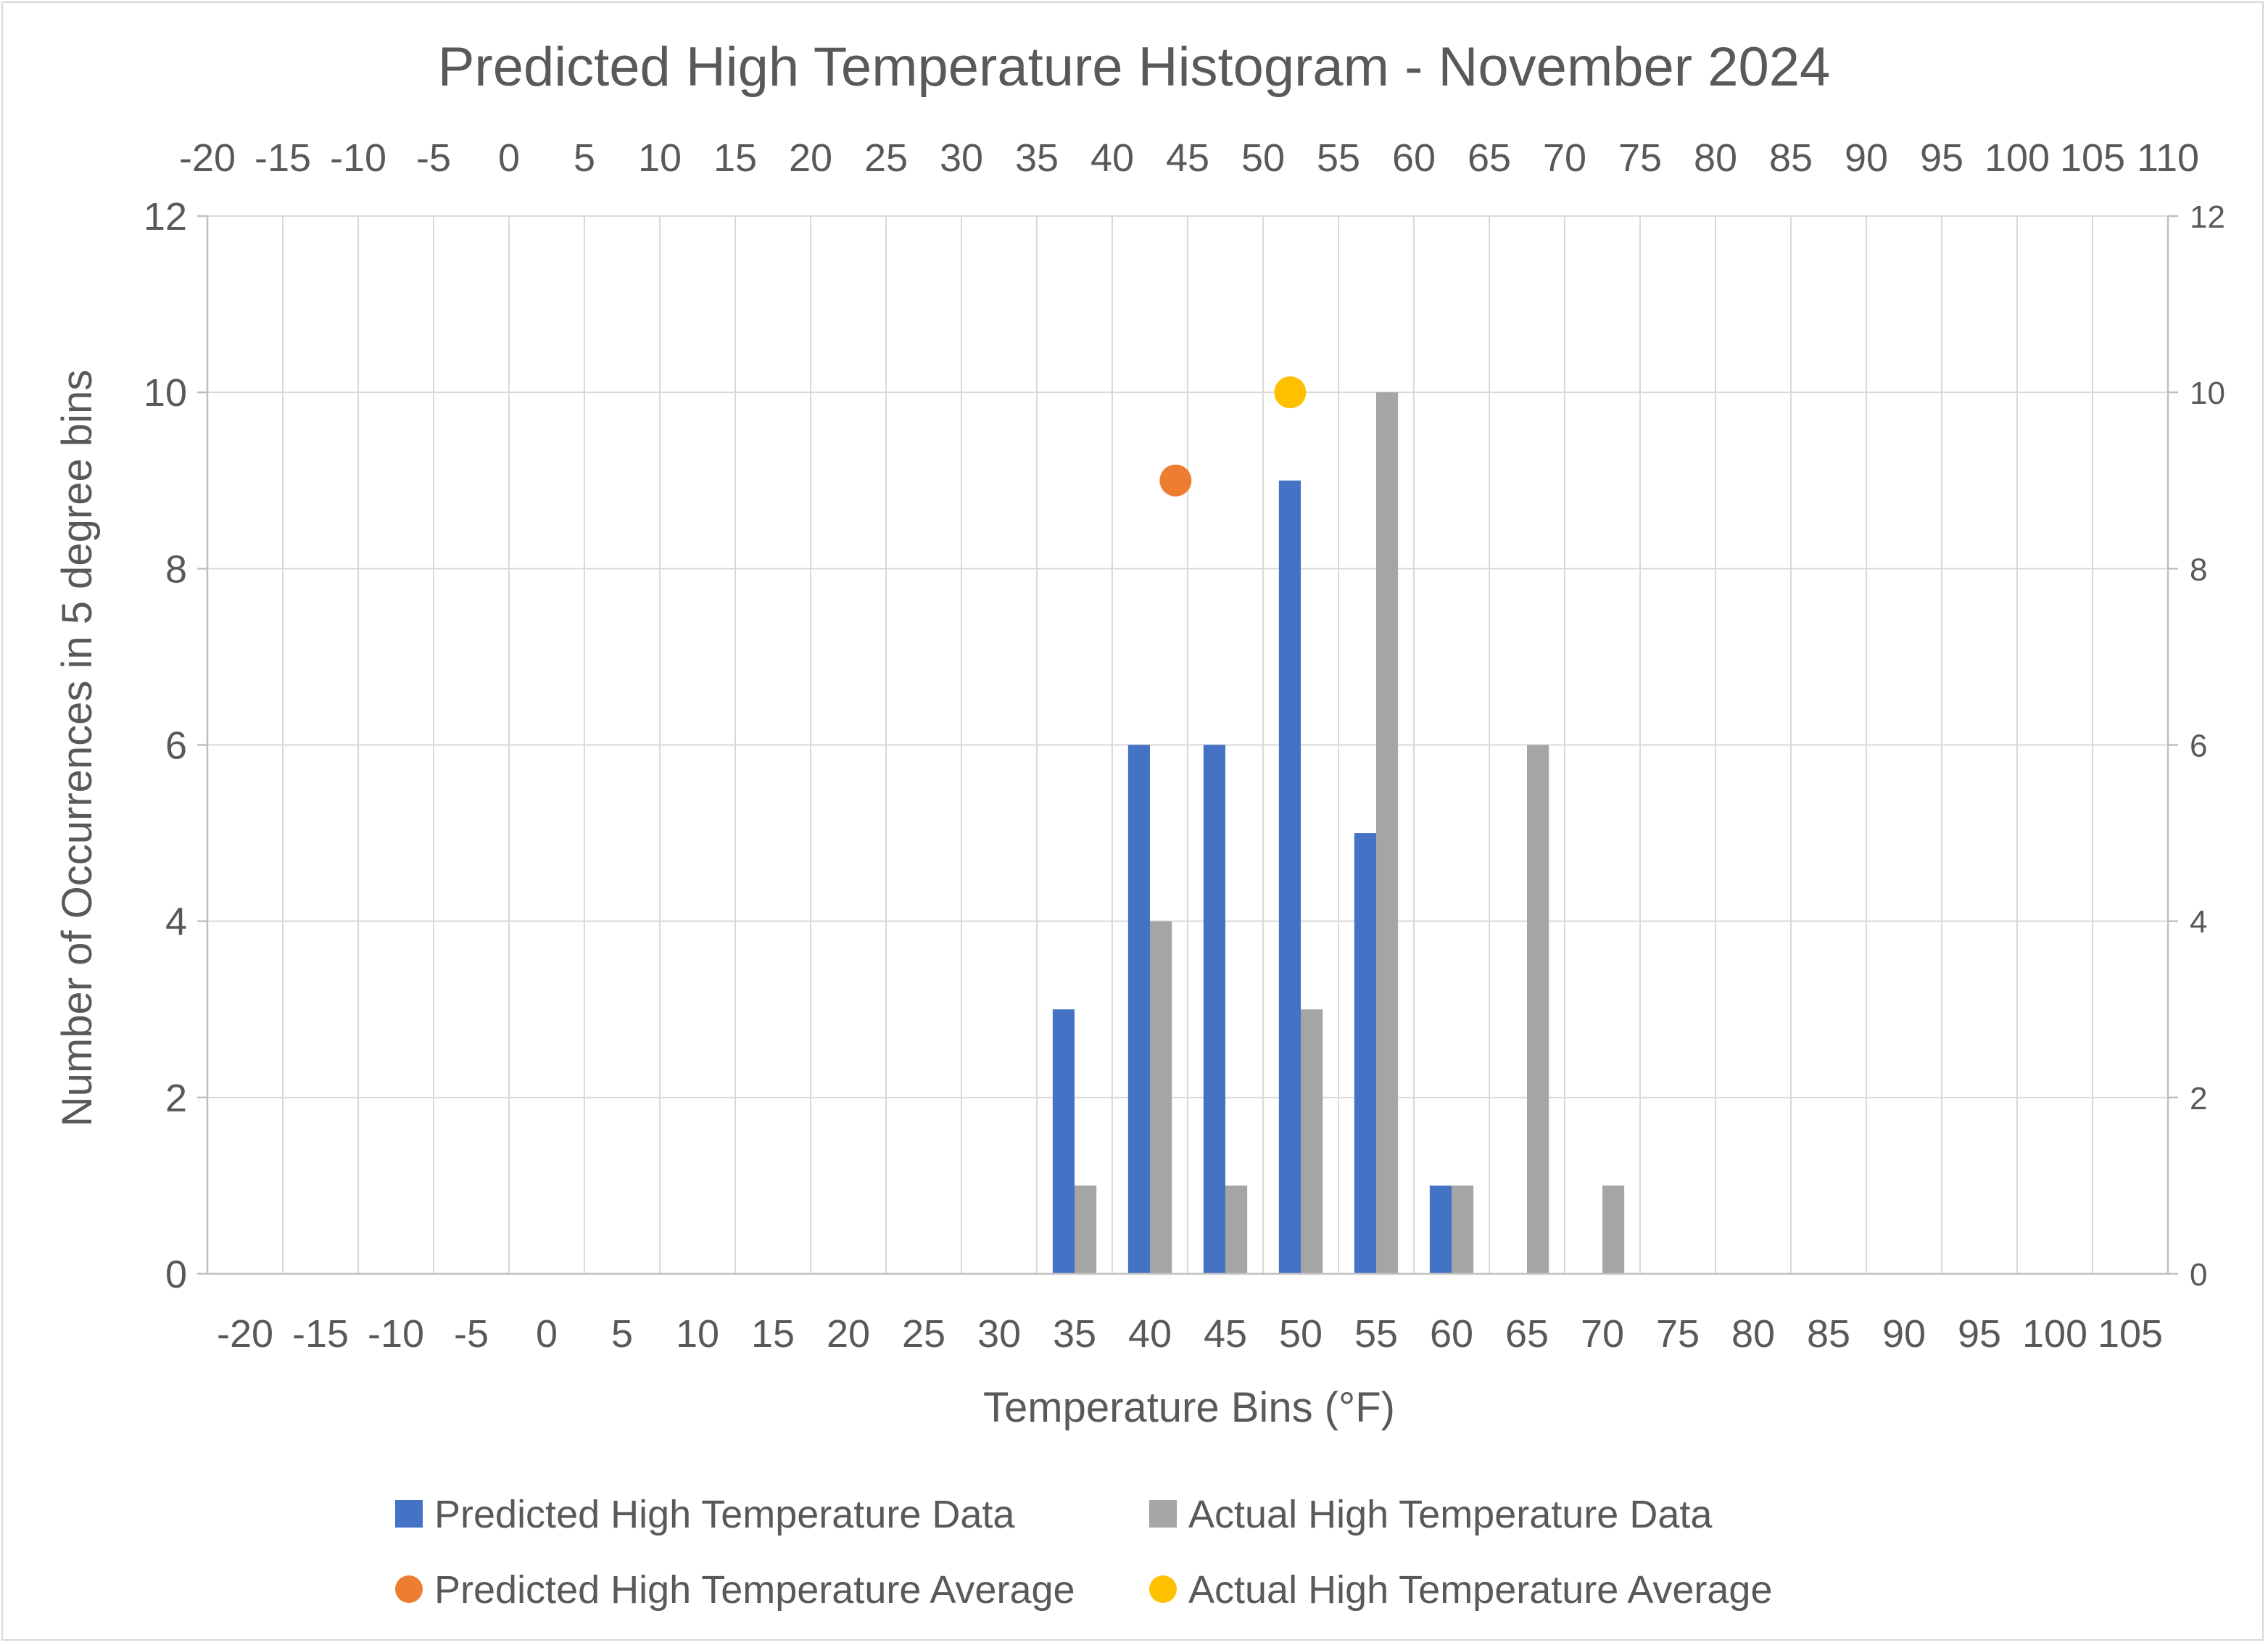  Describe the element at coordinates (886, 158) in the screenshot. I see `top-x-tick-label: 25` at that location.